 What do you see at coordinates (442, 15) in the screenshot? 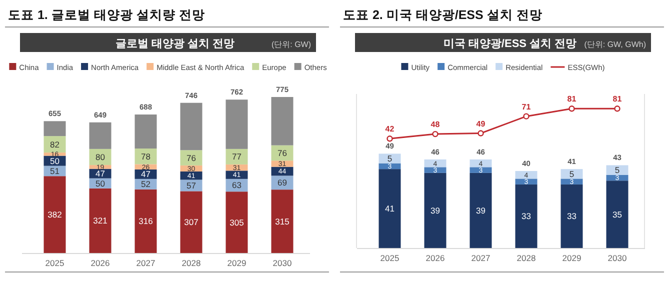
I see `chart-title: 도표 2. 미국 태양광/ESS 설치 전망` at bounding box center [442, 15].